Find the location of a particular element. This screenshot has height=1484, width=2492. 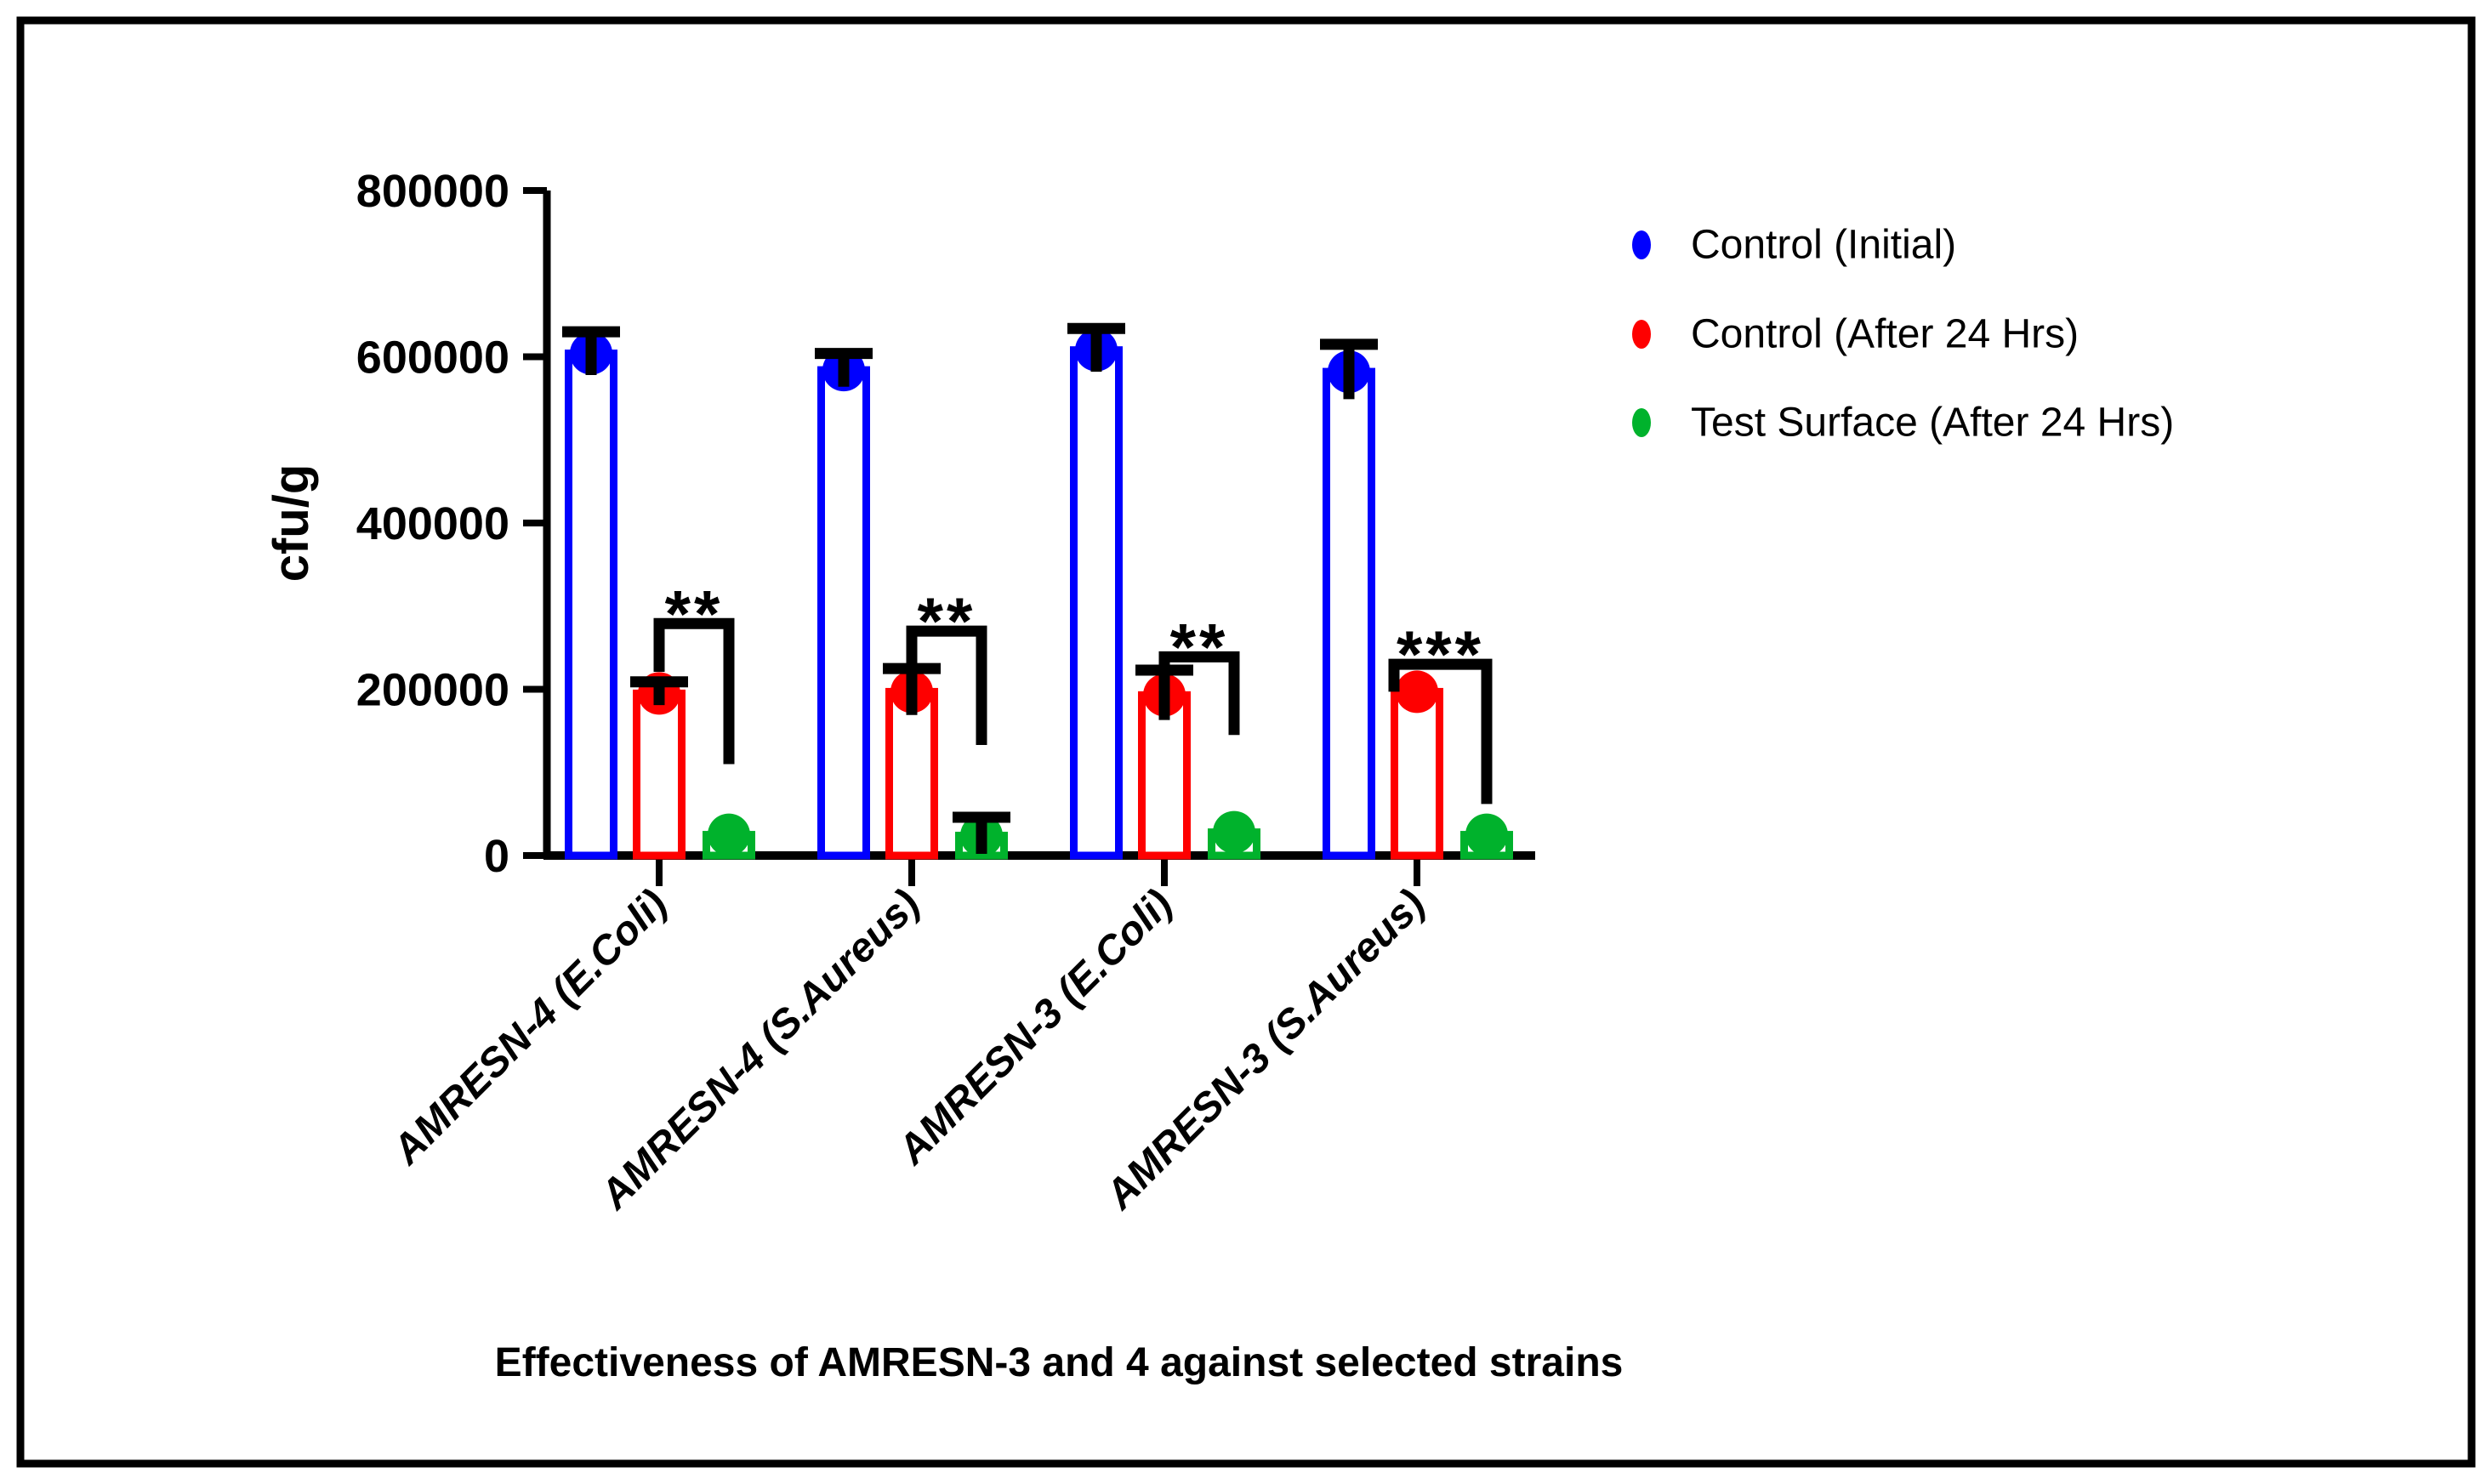

y-tick-label: 0 is located at coordinates (496, 857).